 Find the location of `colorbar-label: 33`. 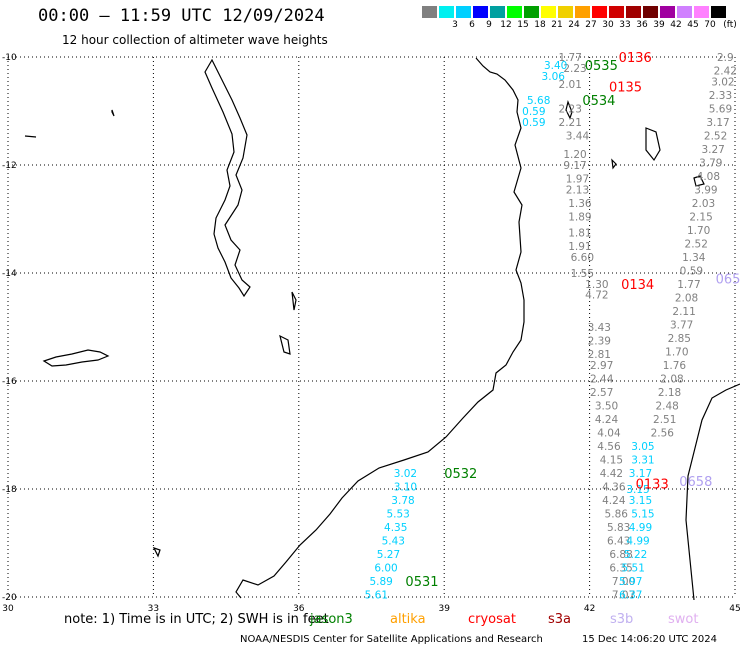

colorbar-label: 33 is located at coordinates (625, 25).